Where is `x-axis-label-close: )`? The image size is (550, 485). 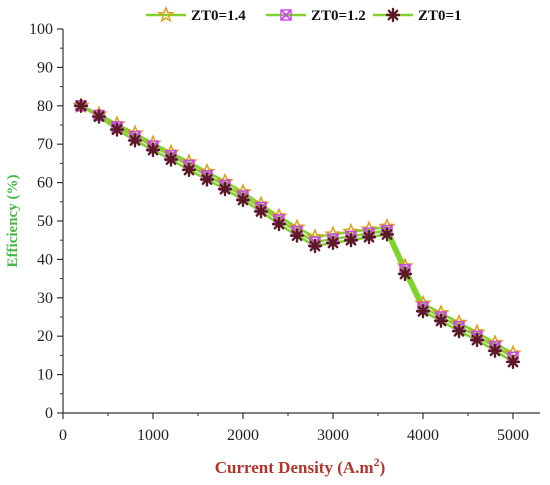
x-axis-label-close: ) is located at coordinates (383, 467).